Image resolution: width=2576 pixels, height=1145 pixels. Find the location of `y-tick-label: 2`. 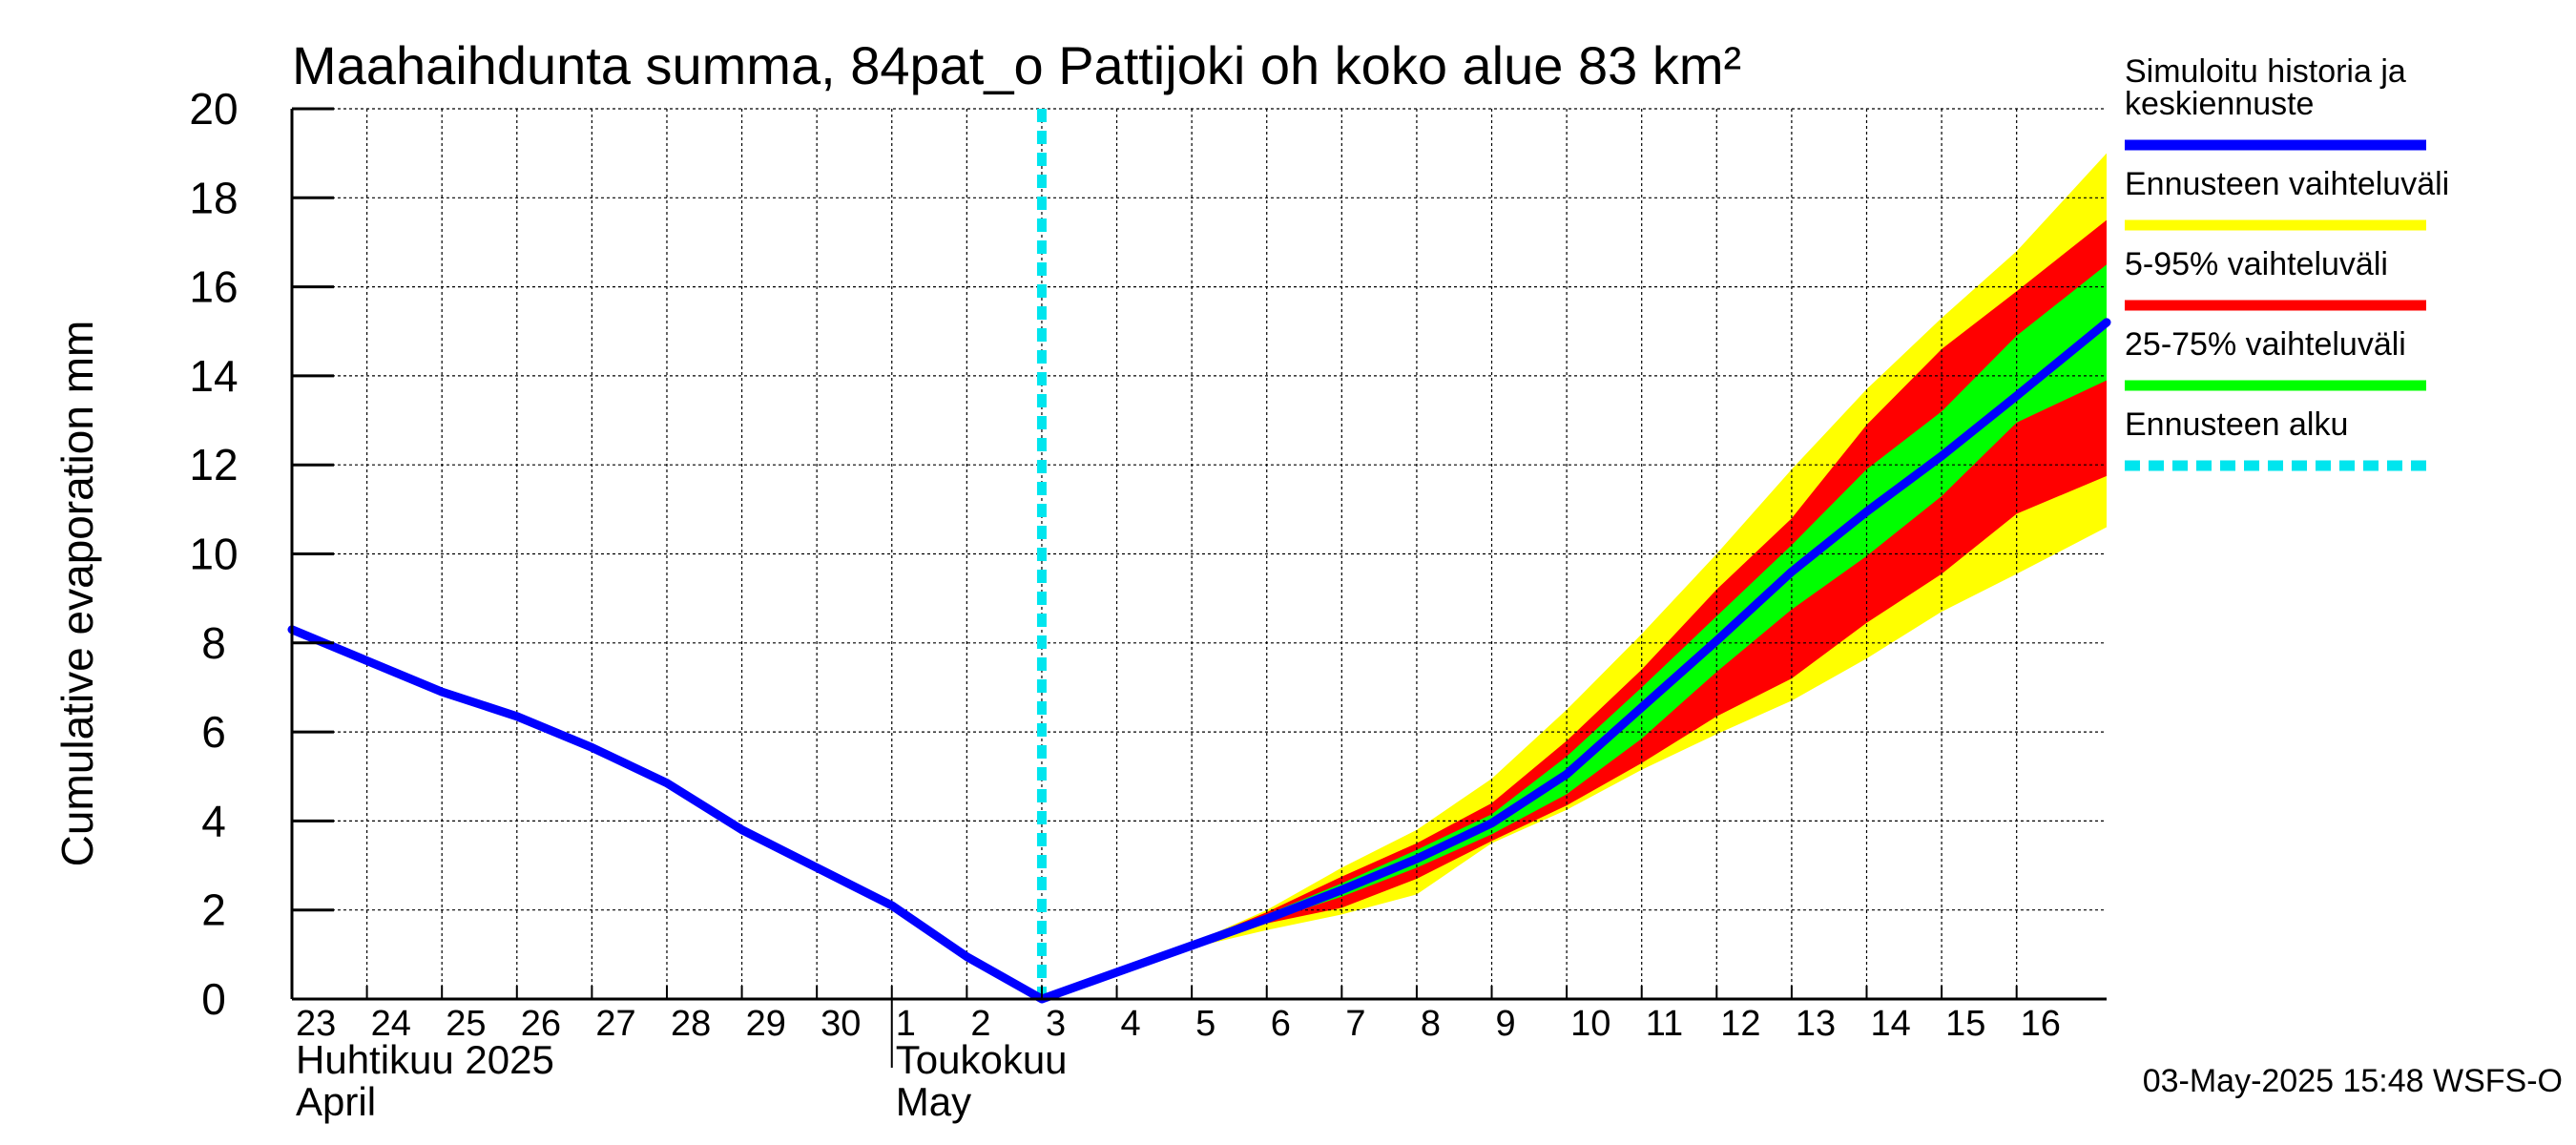

y-tick-label: 2 is located at coordinates (213, 910).